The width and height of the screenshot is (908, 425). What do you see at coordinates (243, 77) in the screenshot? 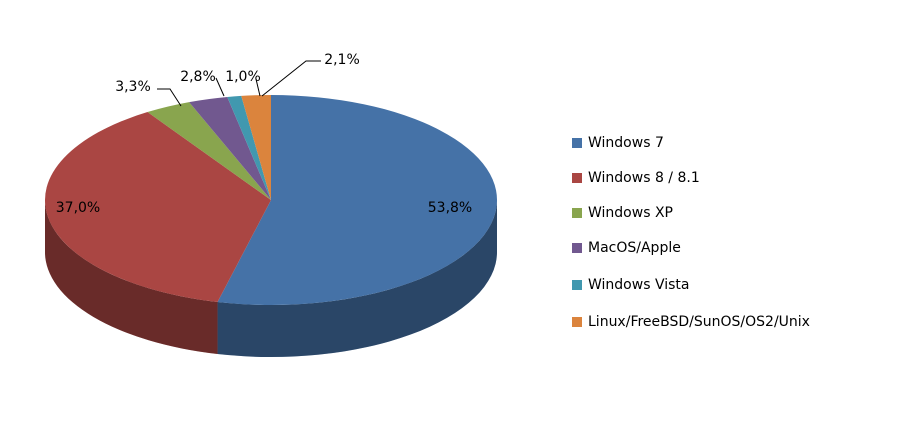
I see `data-label: 1,0%` at bounding box center [243, 77].